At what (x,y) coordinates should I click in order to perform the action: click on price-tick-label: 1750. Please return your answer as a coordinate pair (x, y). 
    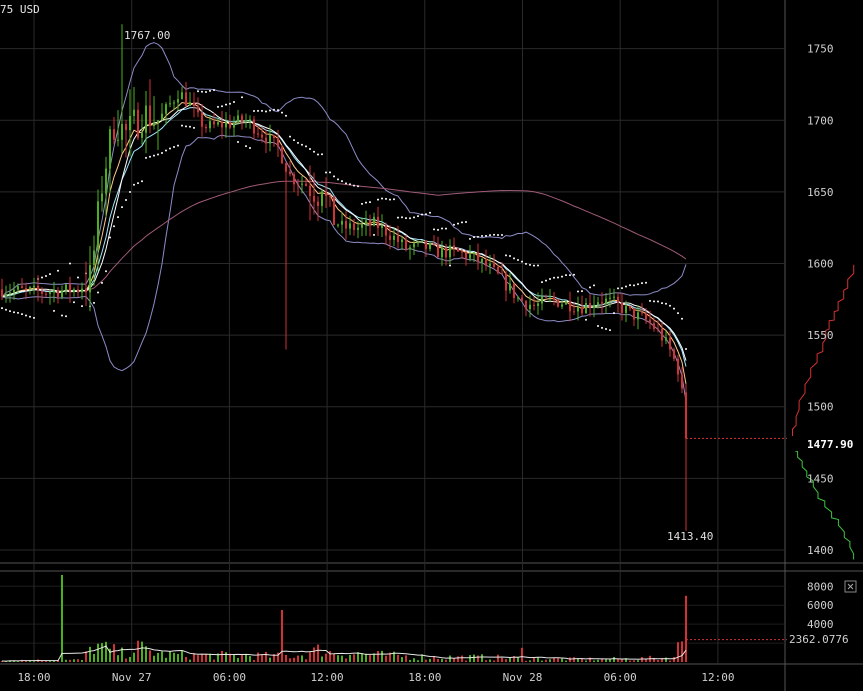
    Looking at the image, I should click on (820, 49).